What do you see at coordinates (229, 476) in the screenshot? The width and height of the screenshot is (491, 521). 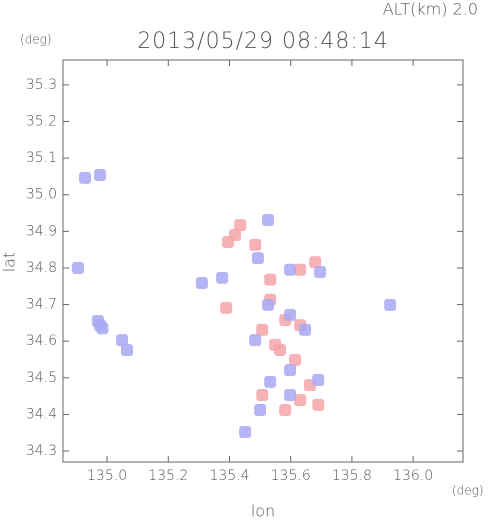 I see `x-tick-label: 135.4` at bounding box center [229, 476].